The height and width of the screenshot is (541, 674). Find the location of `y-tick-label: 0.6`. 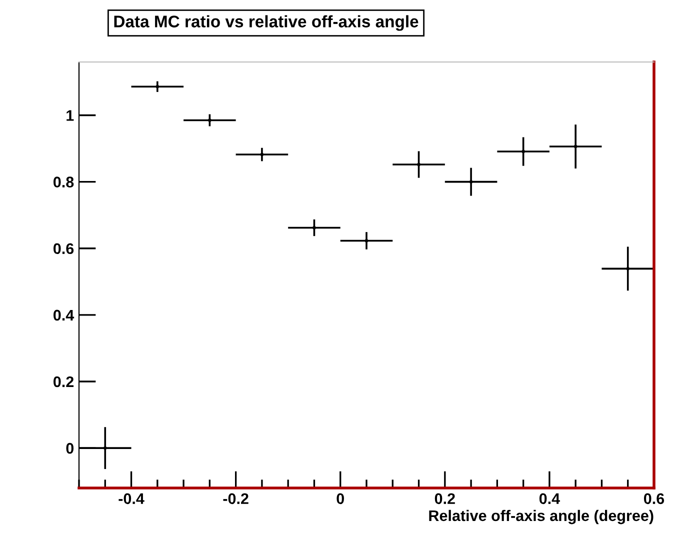

y-tick-label: 0.6 is located at coordinates (64, 248).